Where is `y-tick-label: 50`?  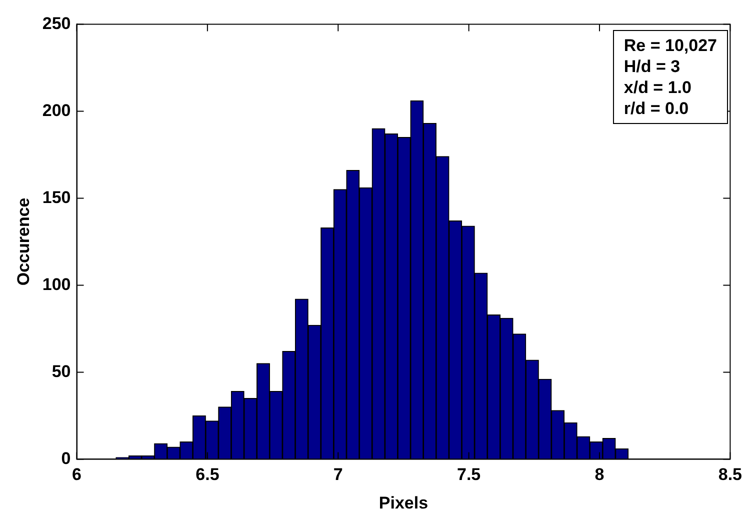
y-tick-label: 50 is located at coordinates (61, 371).